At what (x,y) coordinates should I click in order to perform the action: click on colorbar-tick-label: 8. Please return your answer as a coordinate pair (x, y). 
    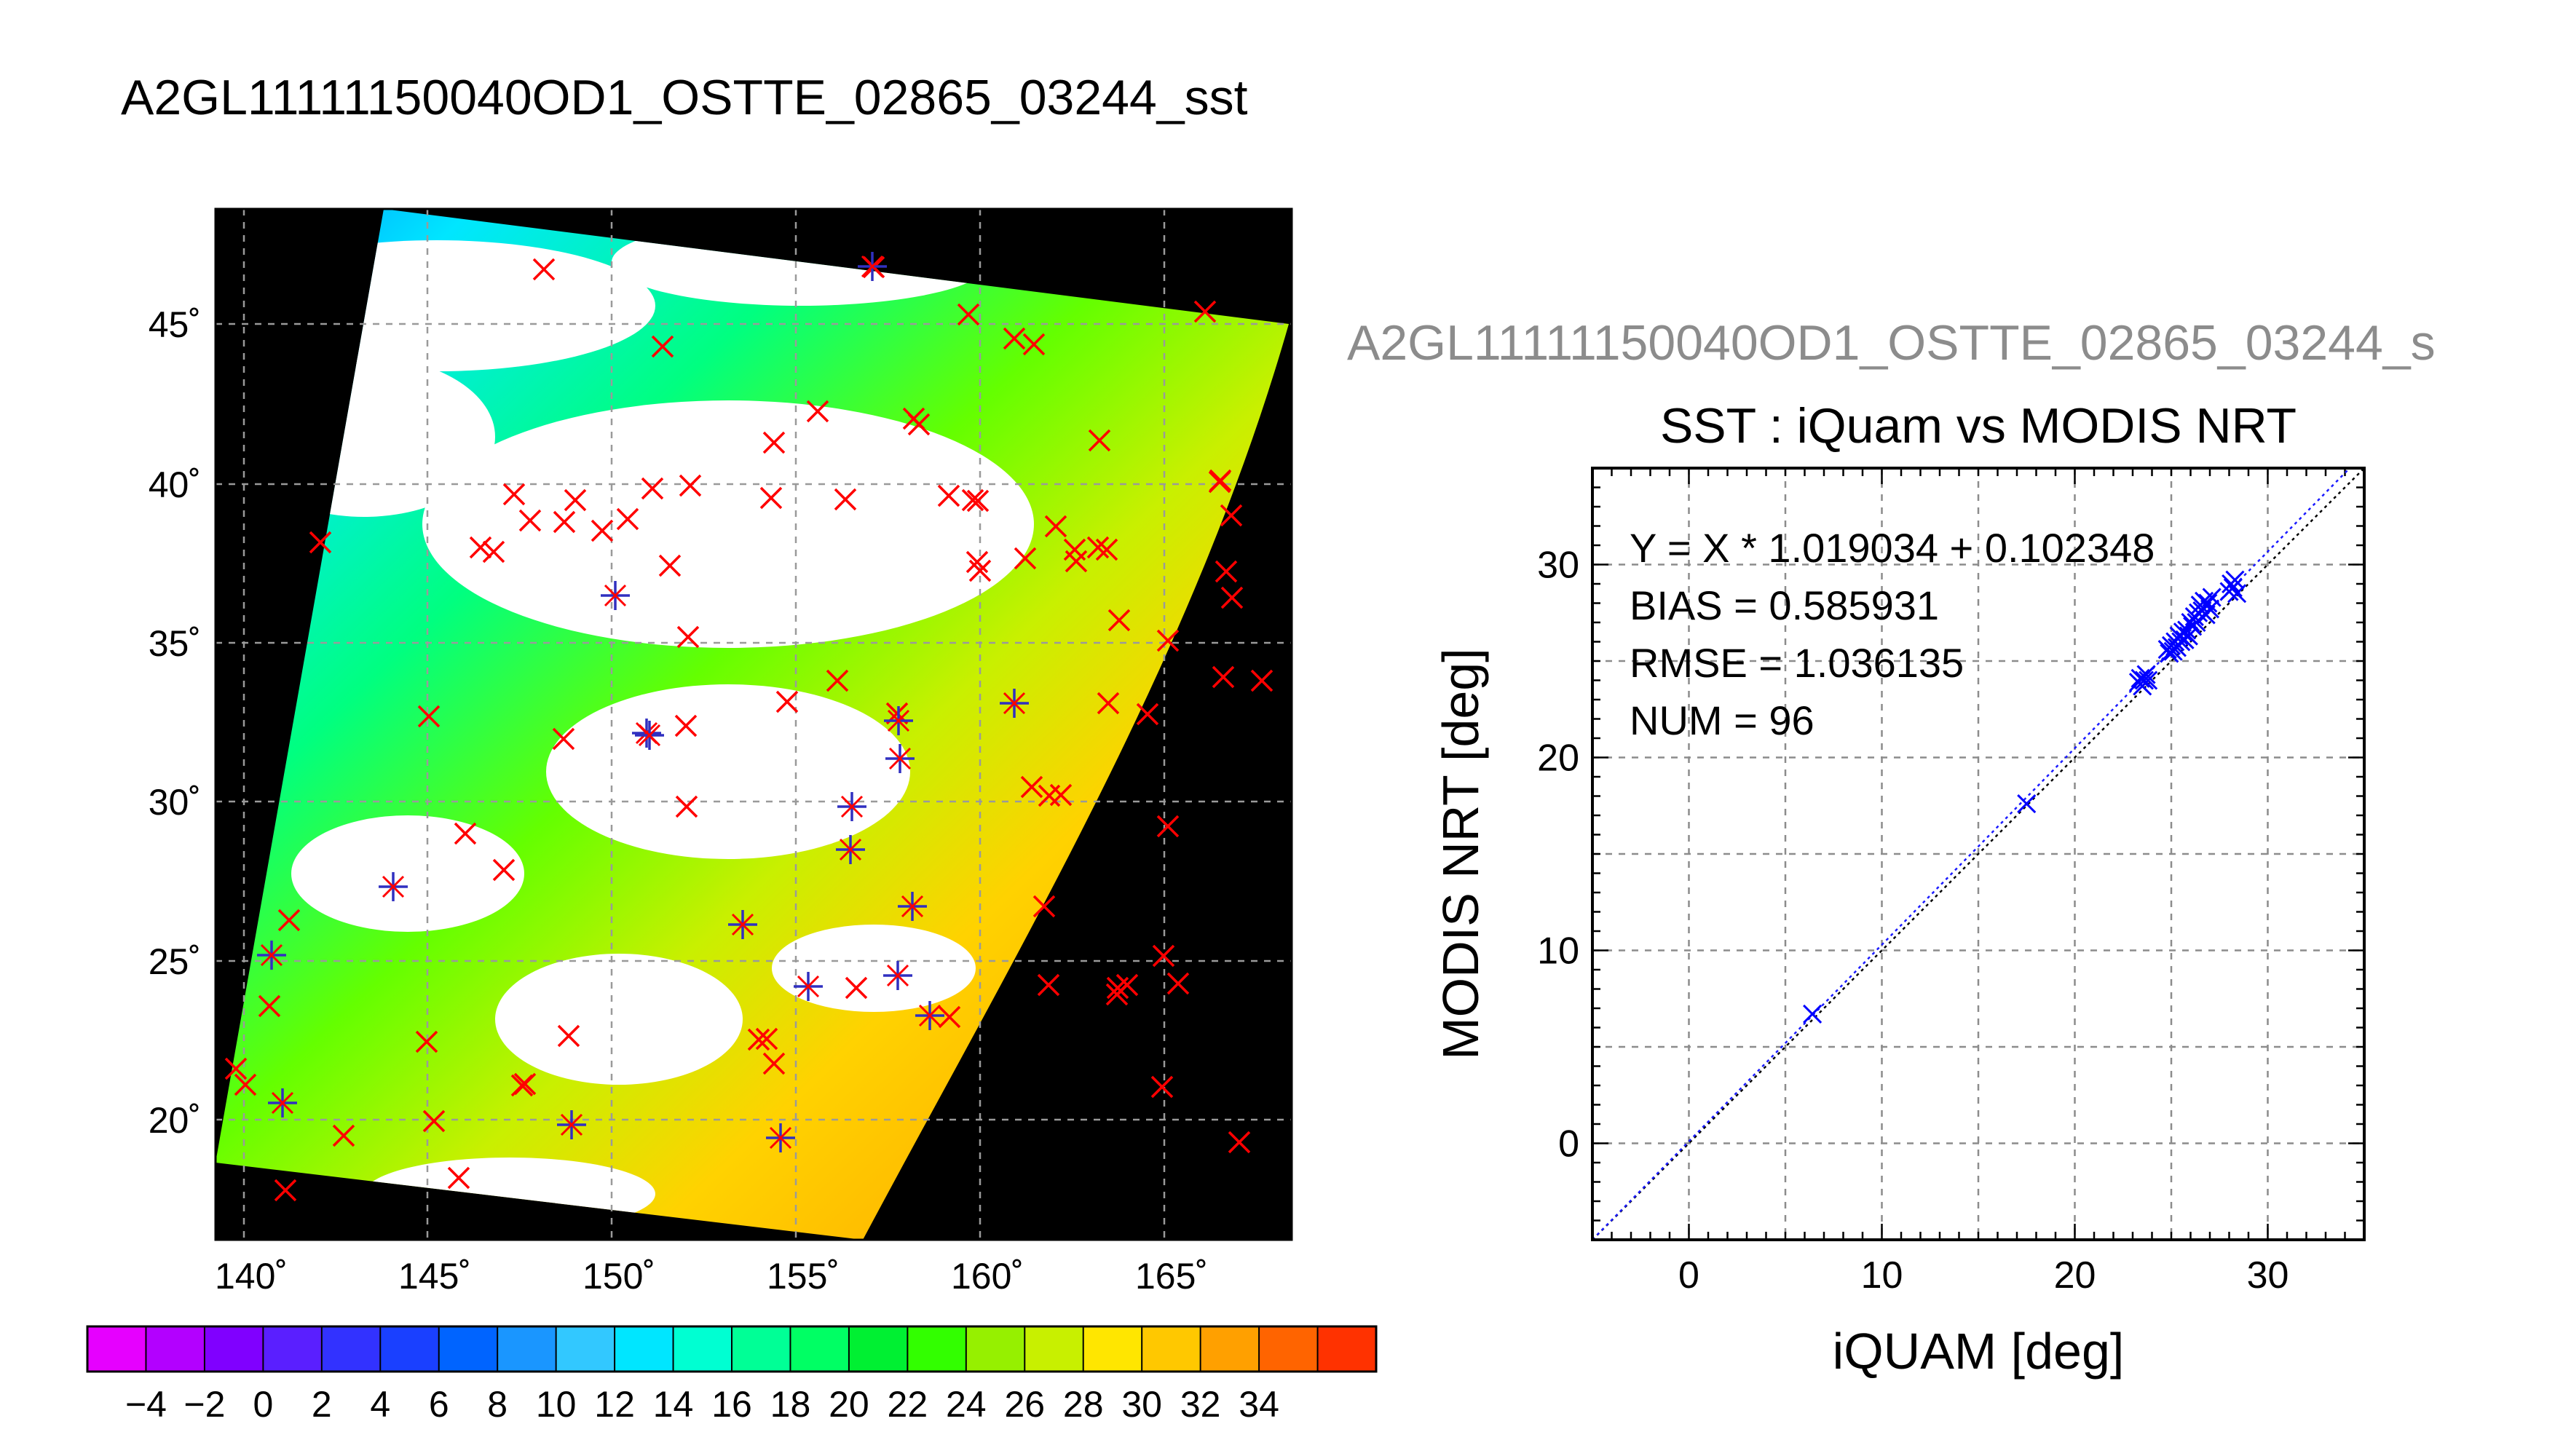
    Looking at the image, I should click on (497, 1404).